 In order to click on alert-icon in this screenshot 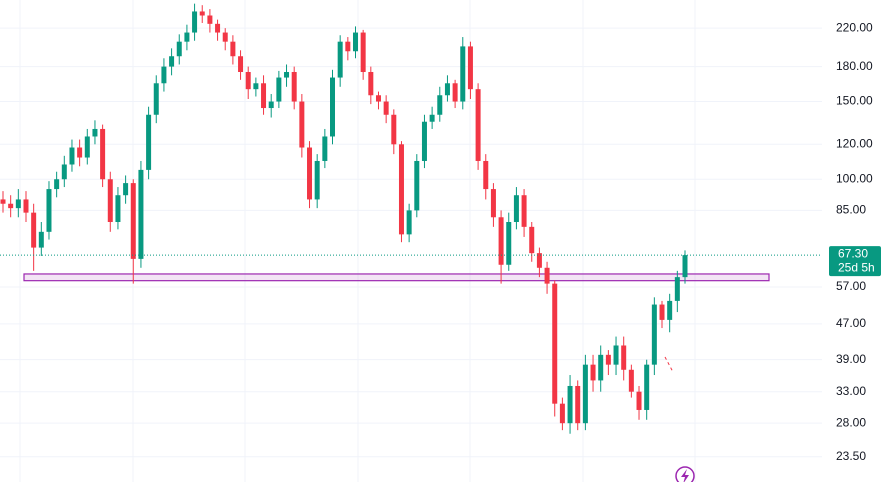, I will do `click(685, 474)`.